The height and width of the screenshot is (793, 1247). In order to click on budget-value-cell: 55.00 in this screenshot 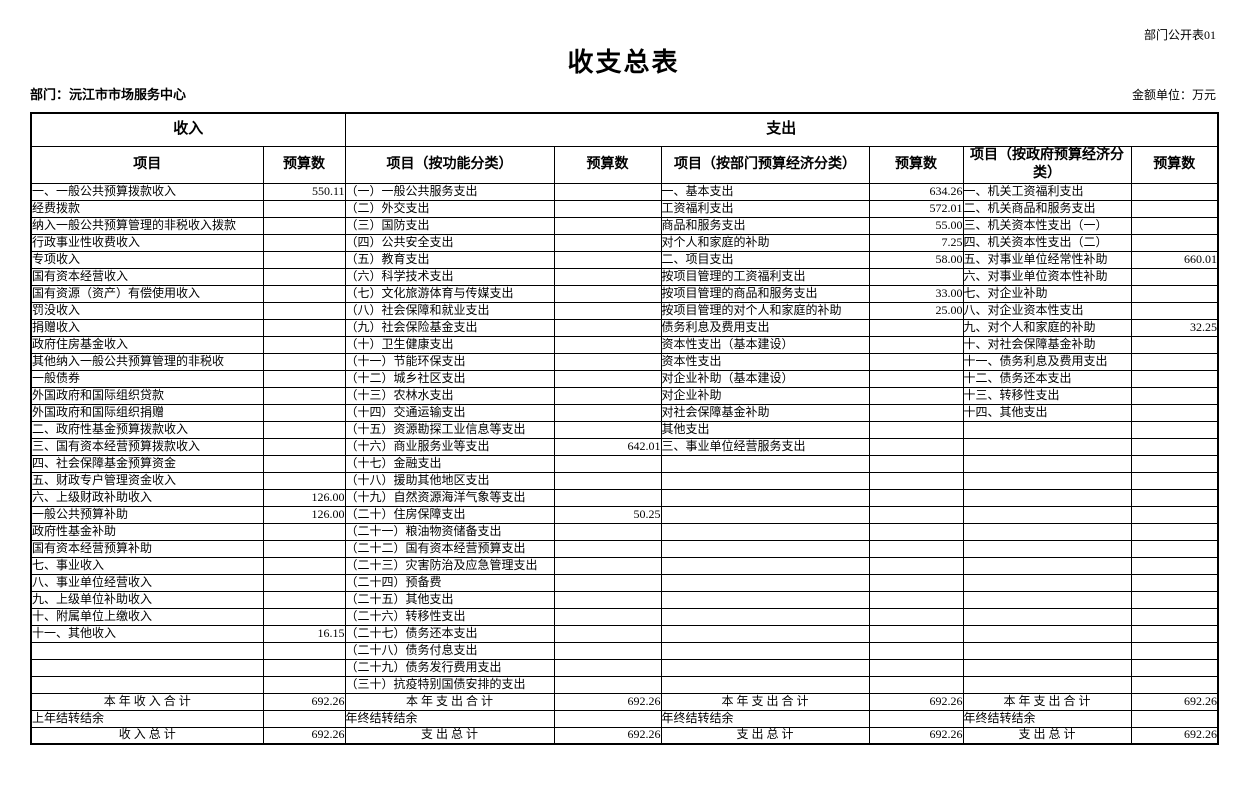, I will do `click(916, 225)`.